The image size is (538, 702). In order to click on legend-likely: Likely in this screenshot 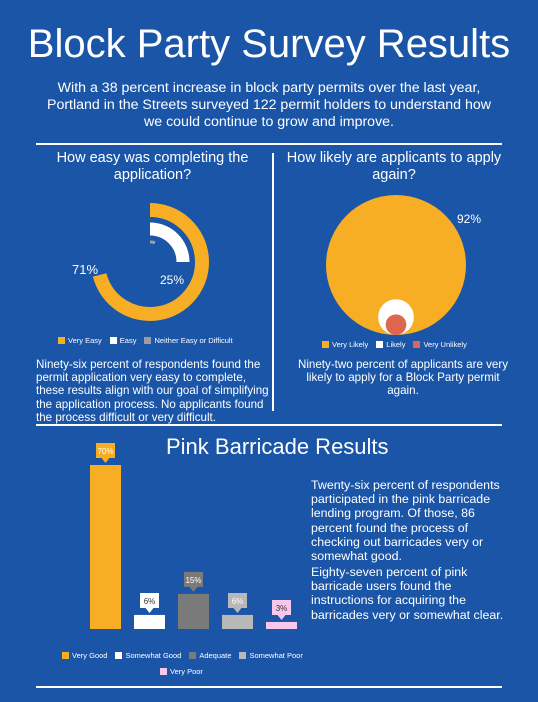, I will do `click(390, 344)`.